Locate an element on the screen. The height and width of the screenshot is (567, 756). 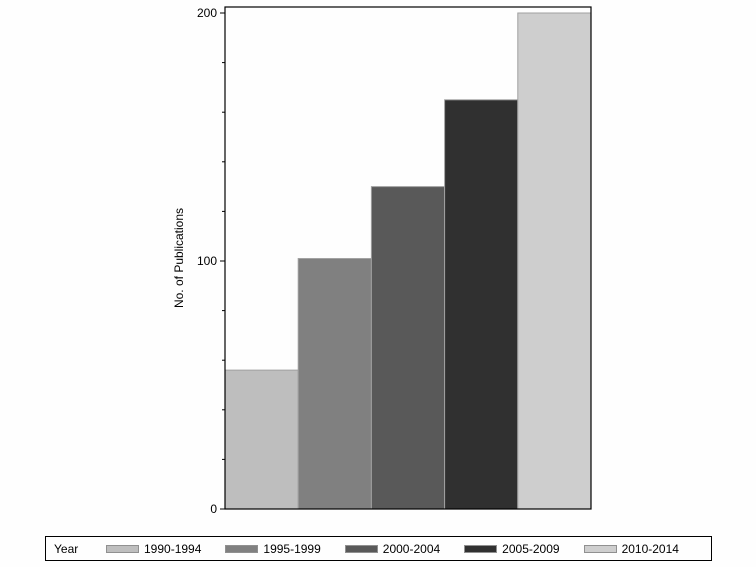
y-tick-label: 0 is located at coordinates (213, 509).